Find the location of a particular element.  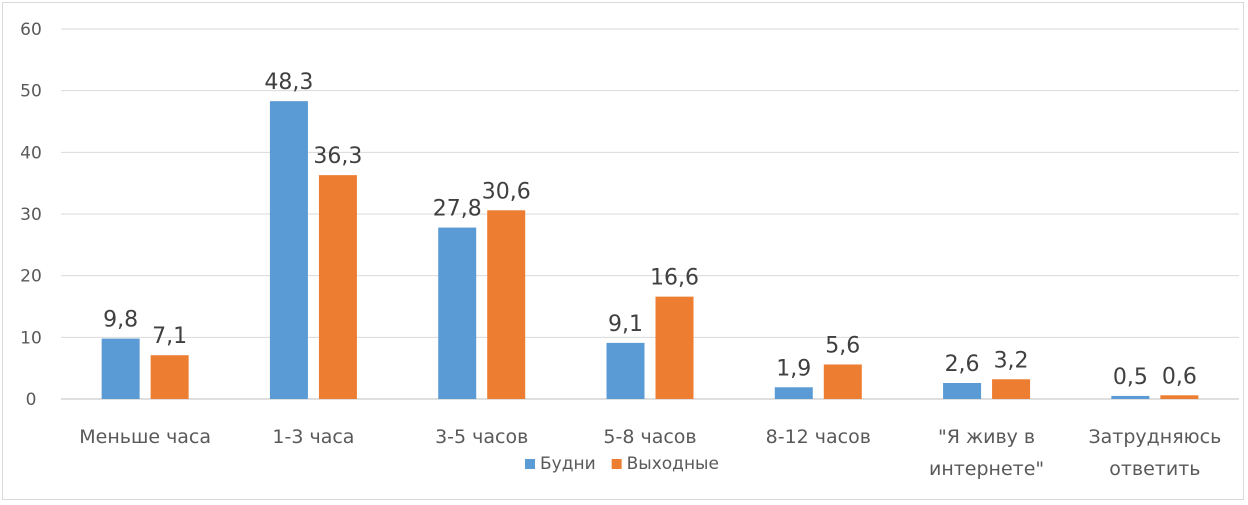

legend-label: Выходные is located at coordinates (673, 464).